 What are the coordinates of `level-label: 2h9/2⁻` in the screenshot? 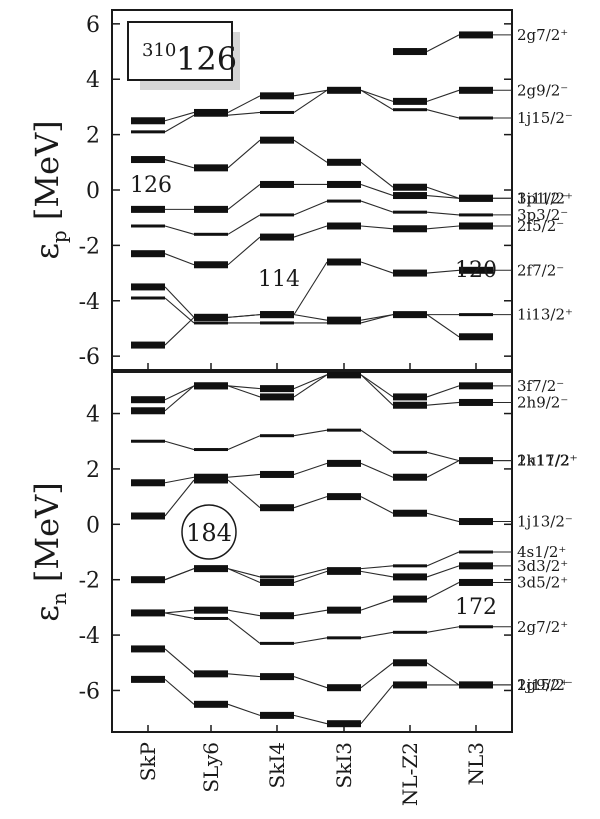 It's located at (542, 402).